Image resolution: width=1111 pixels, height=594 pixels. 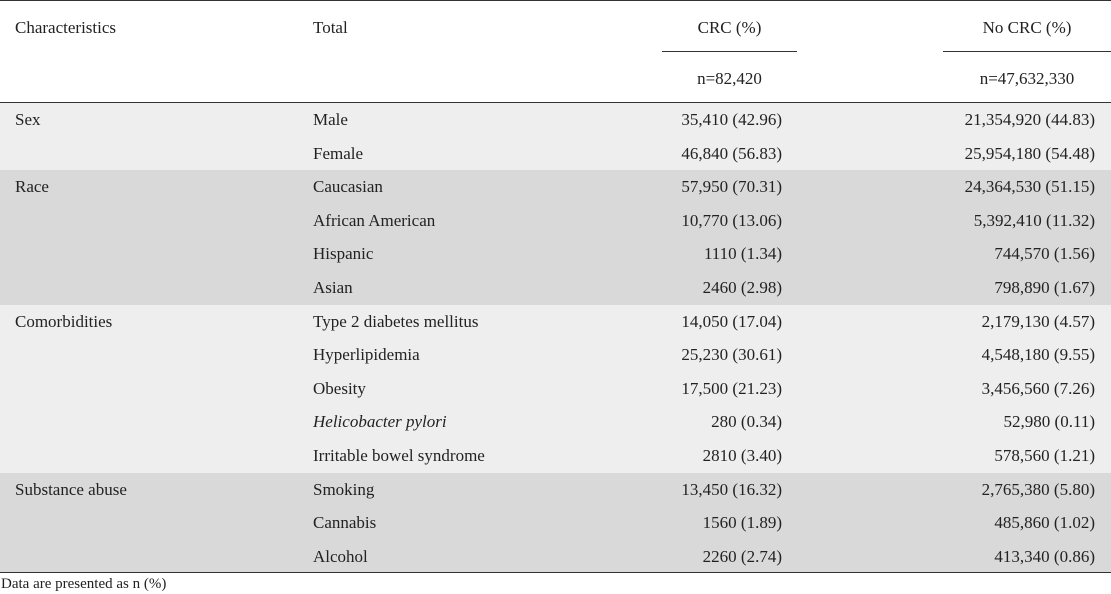 I want to click on cell-total: Smoking, so click(x=344, y=489).